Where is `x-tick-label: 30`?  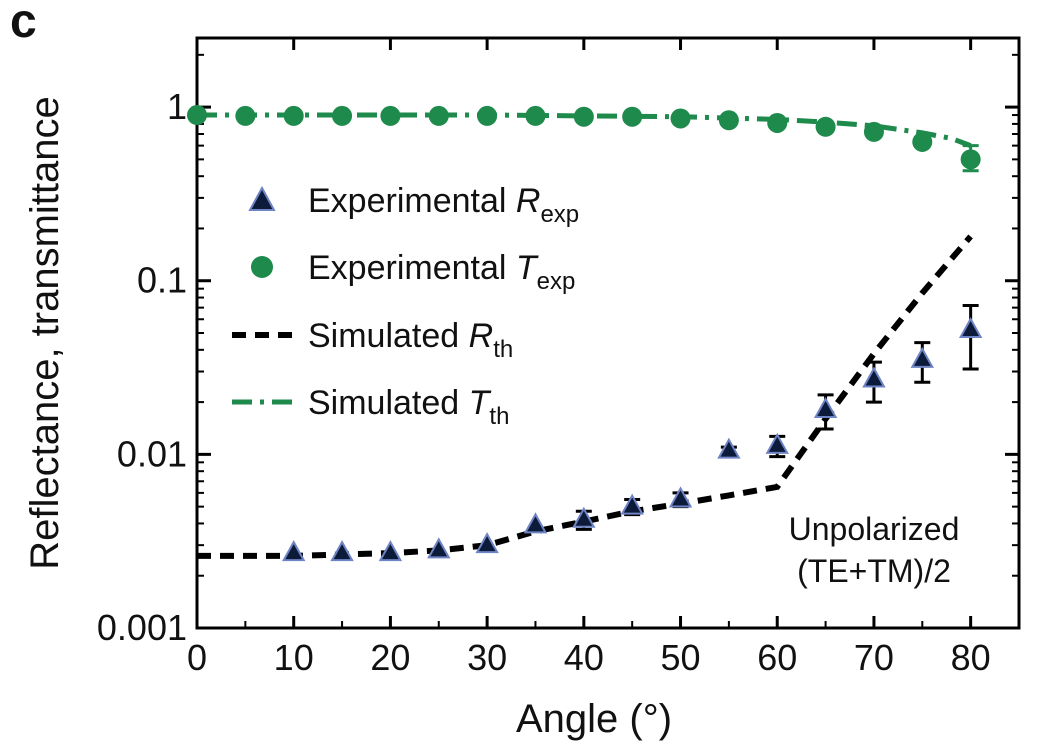
x-tick-label: 30 is located at coordinates (487, 657).